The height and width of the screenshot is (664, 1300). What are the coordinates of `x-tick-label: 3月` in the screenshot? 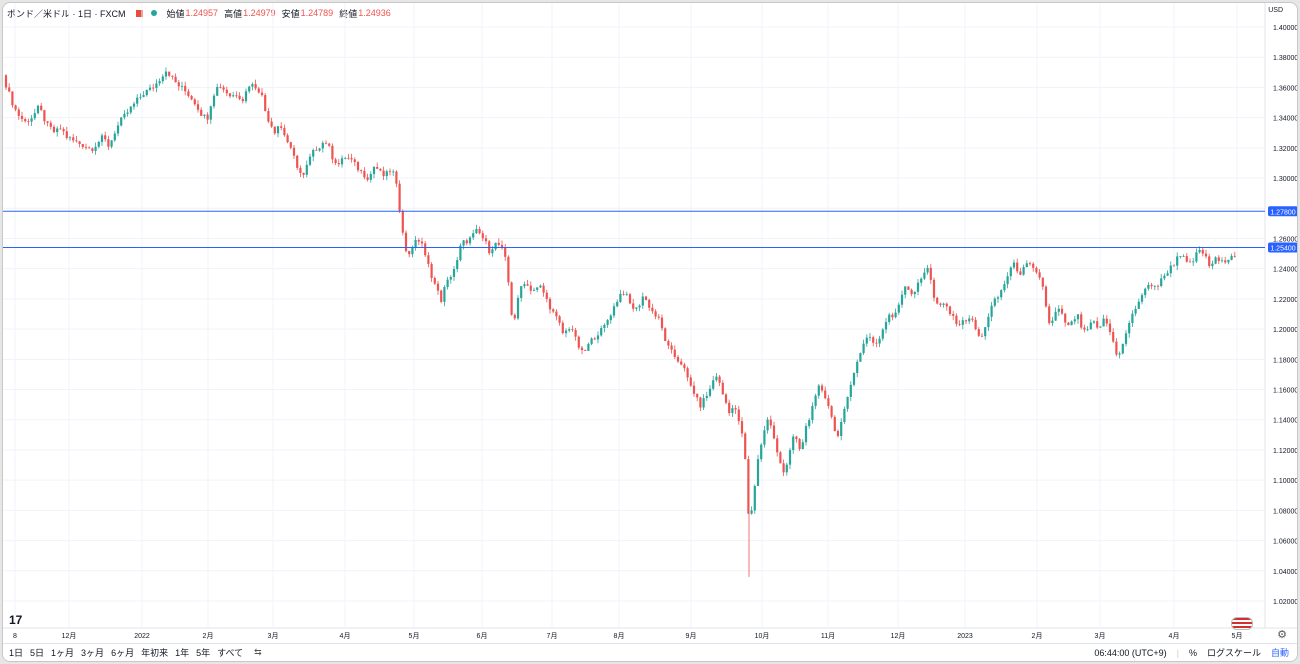 It's located at (1100, 636).